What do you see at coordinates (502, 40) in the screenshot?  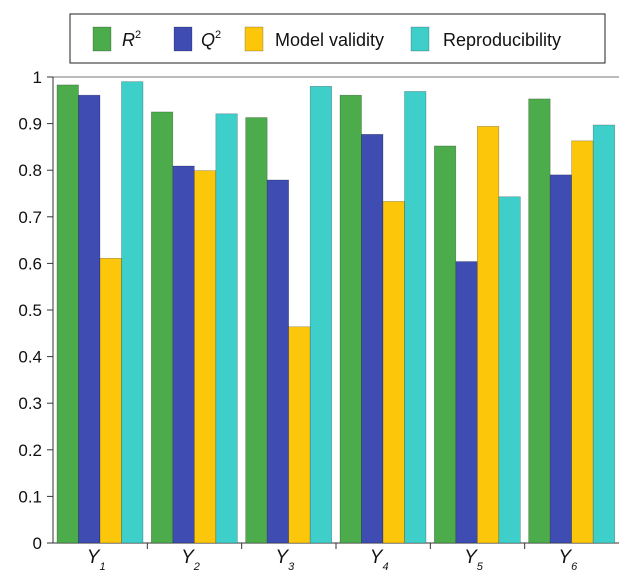 I see `legend-label: Reproducibility` at bounding box center [502, 40].